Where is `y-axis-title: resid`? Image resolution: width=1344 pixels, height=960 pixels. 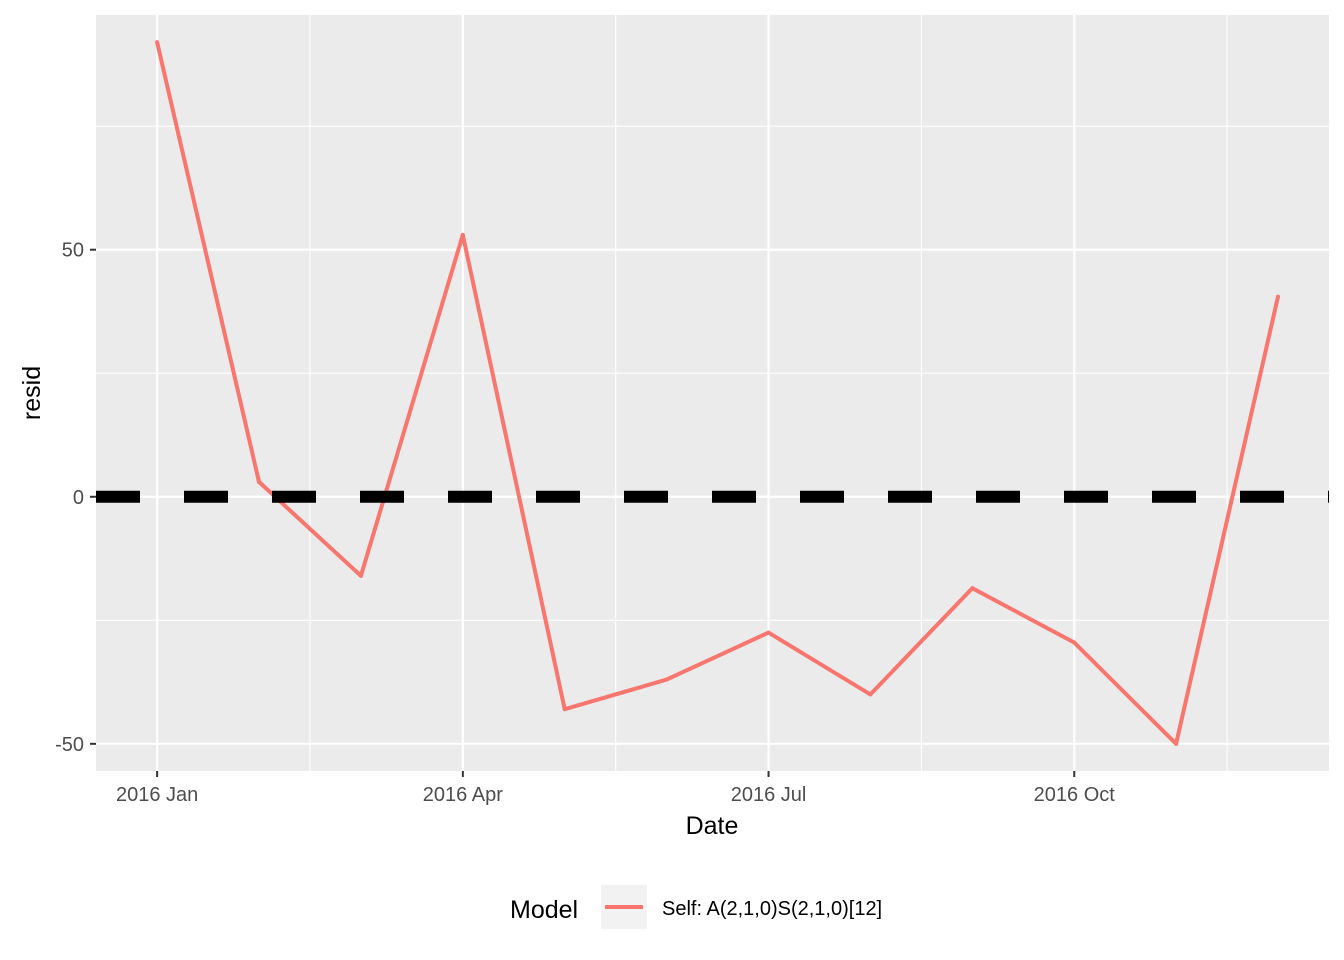 y-axis-title: resid is located at coordinates (32, 393).